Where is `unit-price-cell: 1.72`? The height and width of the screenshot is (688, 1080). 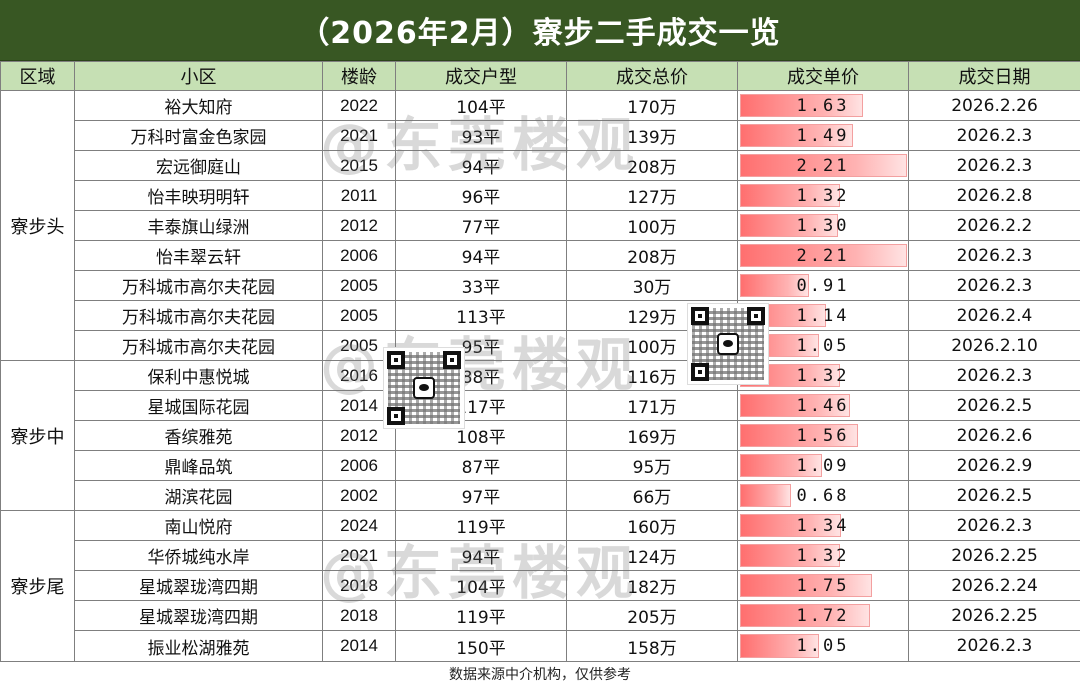 unit-price-cell: 1.72 is located at coordinates (823, 615).